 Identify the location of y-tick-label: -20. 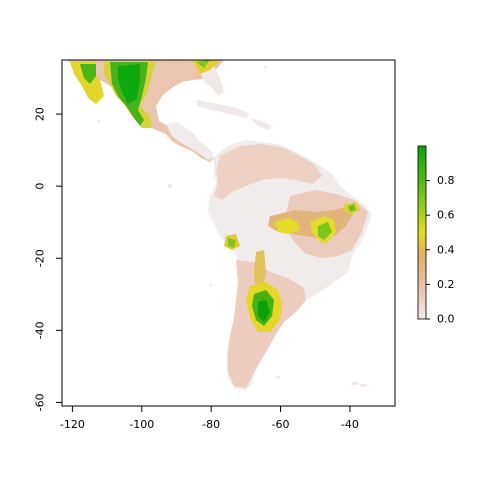
(40, 258).